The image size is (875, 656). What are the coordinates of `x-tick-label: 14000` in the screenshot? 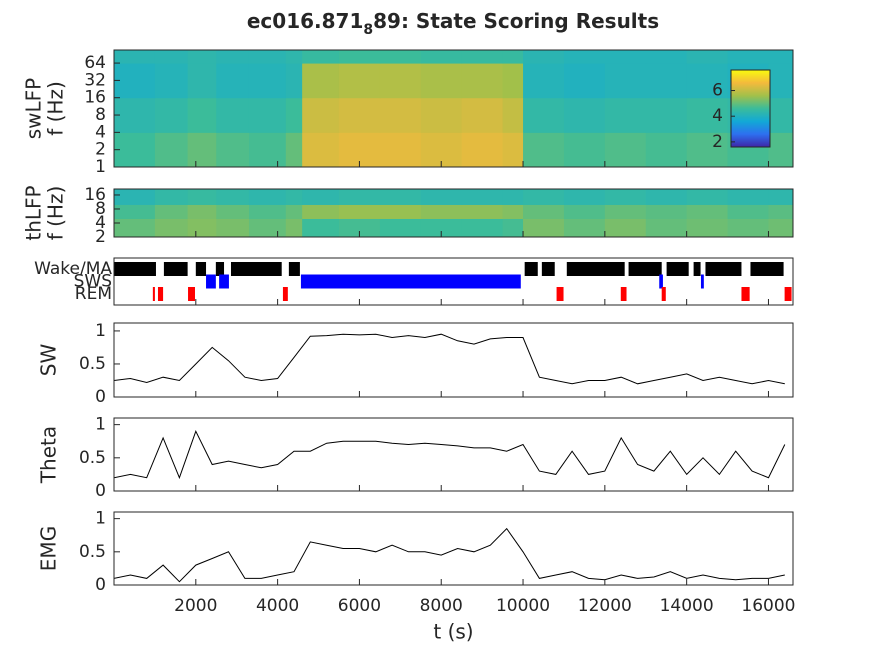 It's located at (687, 606).